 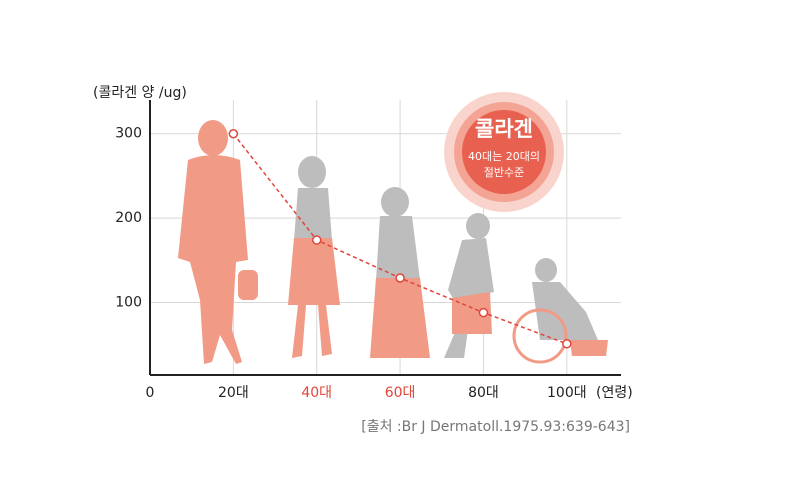 What do you see at coordinates (150, 393) in the screenshot?
I see `x-tick-label: 0` at bounding box center [150, 393].